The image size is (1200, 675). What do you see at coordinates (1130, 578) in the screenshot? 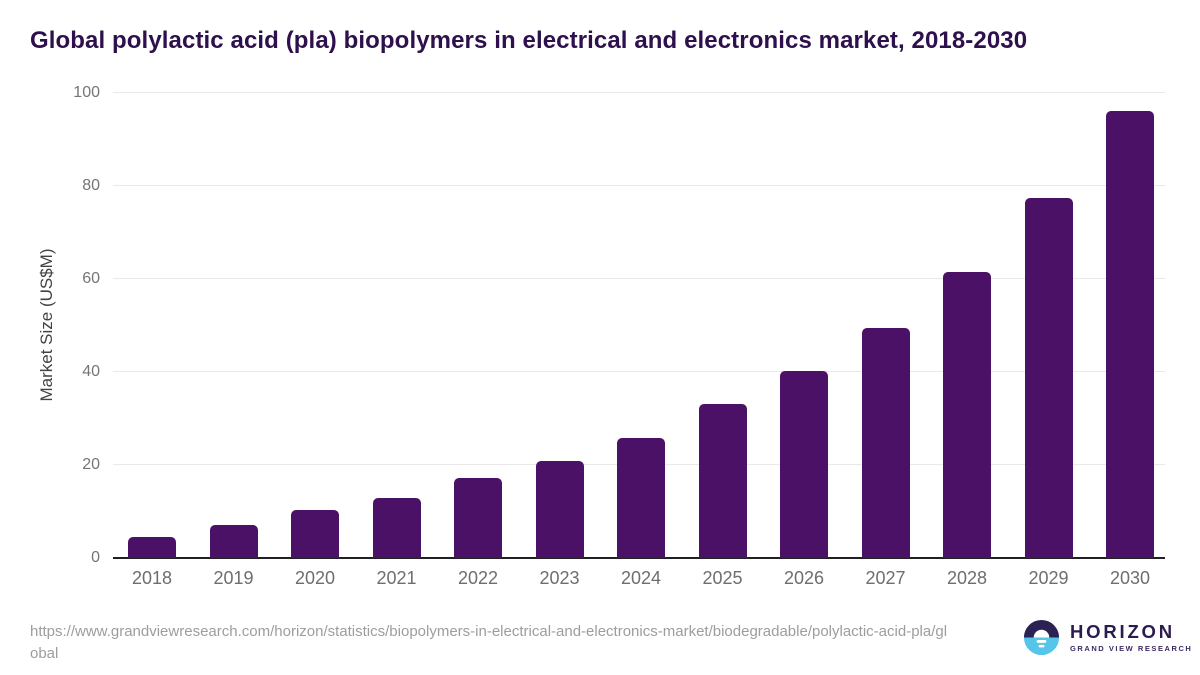
I see `x-tick-label-2030: 2030` at bounding box center [1130, 578].